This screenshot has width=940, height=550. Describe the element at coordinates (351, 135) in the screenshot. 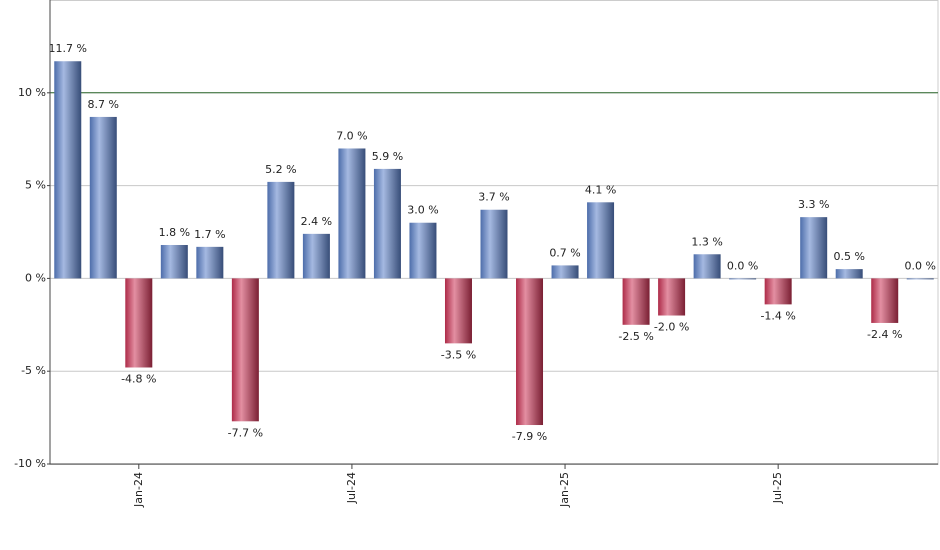

I see `value-label: 7.0 %` at that location.